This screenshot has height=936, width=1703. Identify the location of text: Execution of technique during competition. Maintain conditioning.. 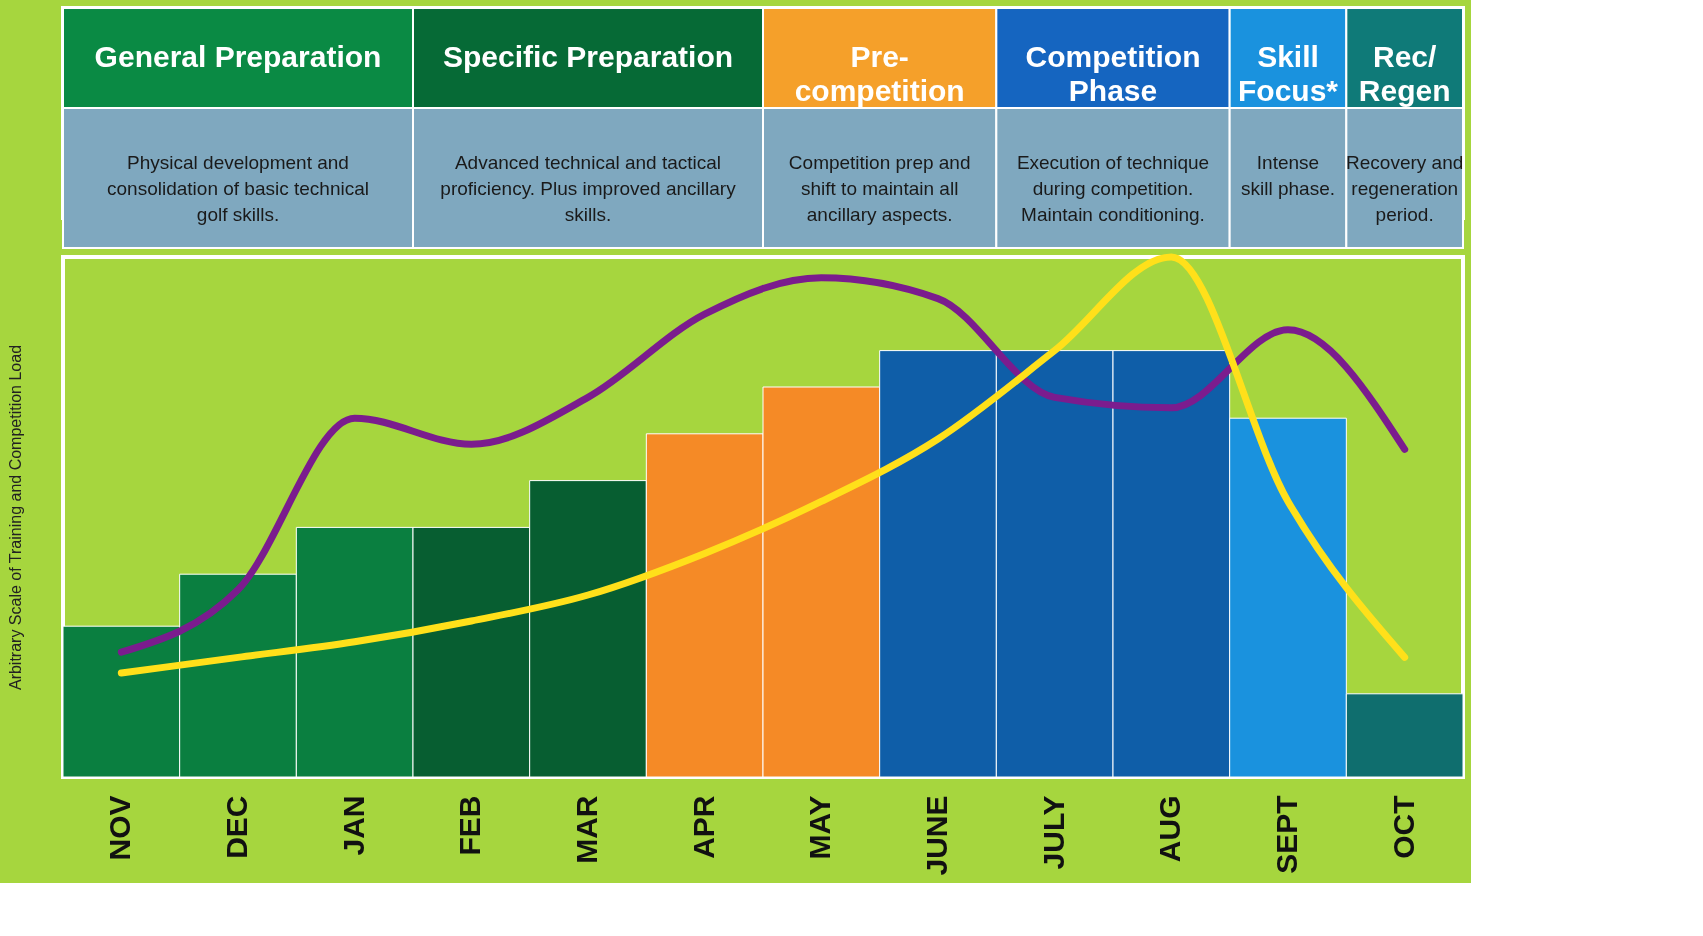
(1113, 188).